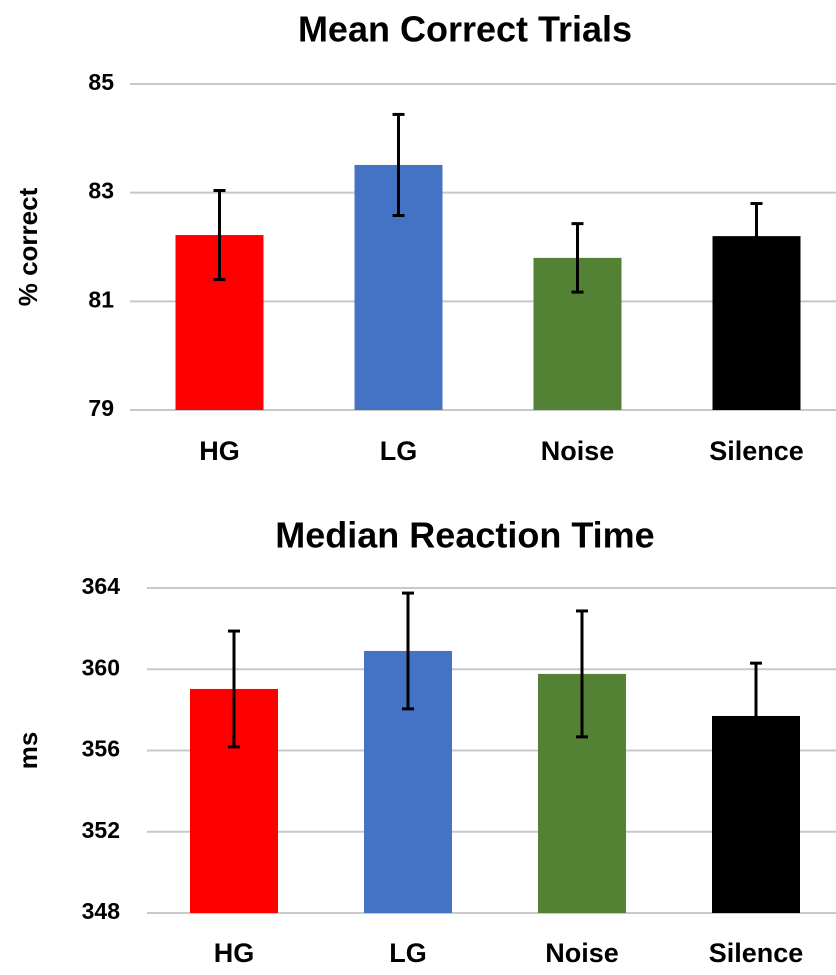 The height and width of the screenshot is (975, 836). I want to click on y-tick-label: 360, so click(101, 667).